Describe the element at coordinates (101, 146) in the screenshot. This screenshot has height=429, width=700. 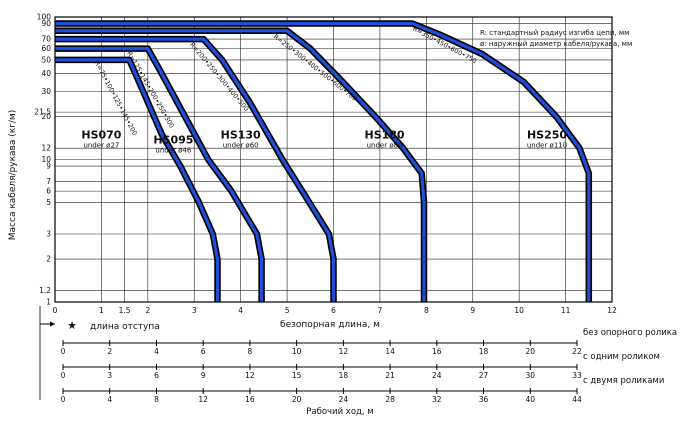
I see `series-sub-HS070: under ø27` at that location.